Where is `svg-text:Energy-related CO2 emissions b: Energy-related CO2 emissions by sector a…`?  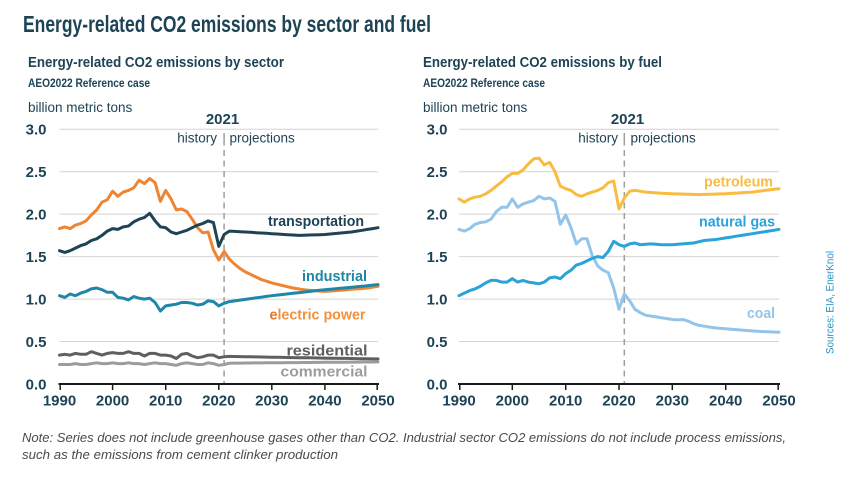
svg-text:Energy-related CO2 emissions b: Energy-related CO2 emissions by sector a… is located at coordinates (227, 24).